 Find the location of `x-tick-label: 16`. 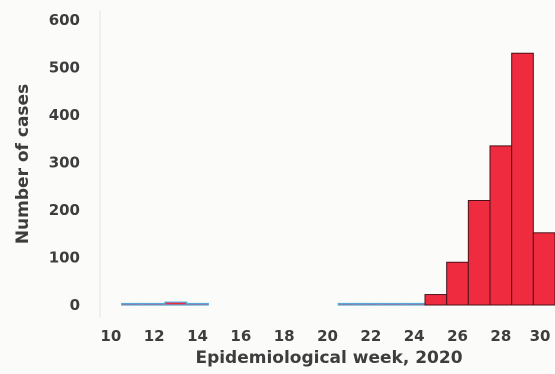

x-tick-label: 16 is located at coordinates (240, 336).